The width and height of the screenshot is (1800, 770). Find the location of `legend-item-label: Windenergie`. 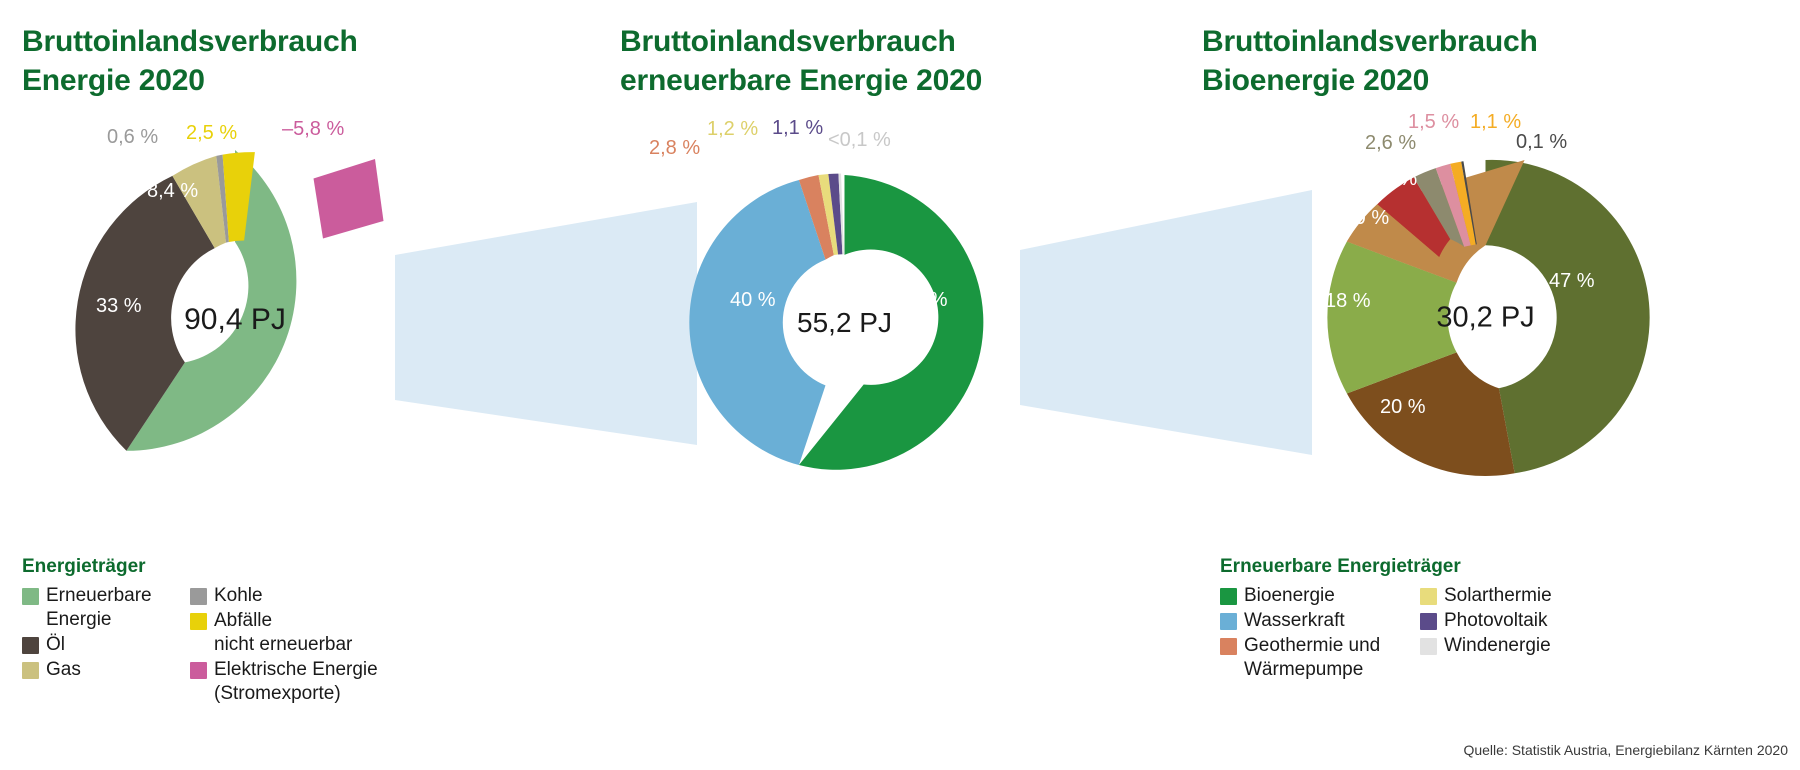

legend-item-label: Windenergie is located at coordinates (1497, 645).